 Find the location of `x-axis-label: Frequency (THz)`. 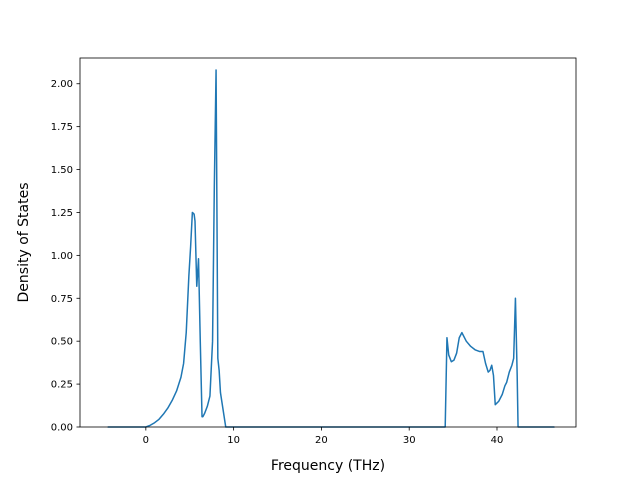

x-axis-label: Frequency (THz) is located at coordinates (328, 466).